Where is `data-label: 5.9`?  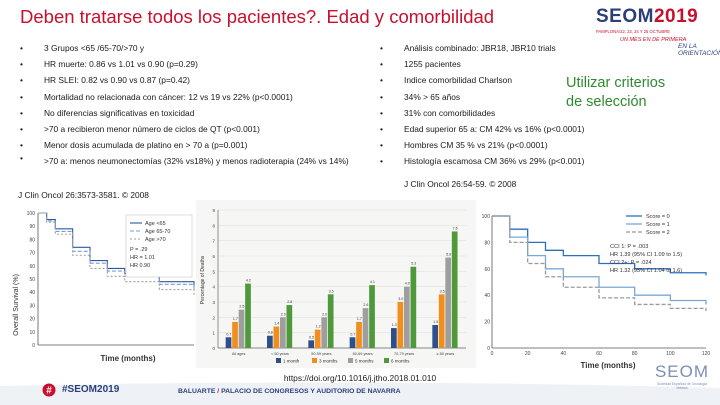
data-label: 5.9 is located at coordinates (448, 255).